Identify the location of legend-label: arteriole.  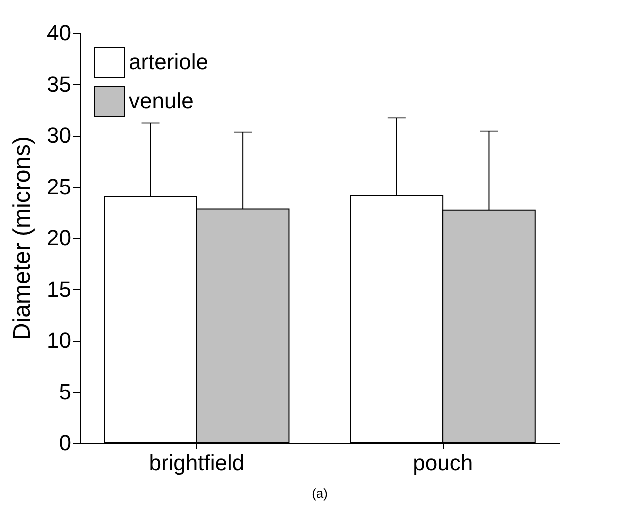
(168, 62).